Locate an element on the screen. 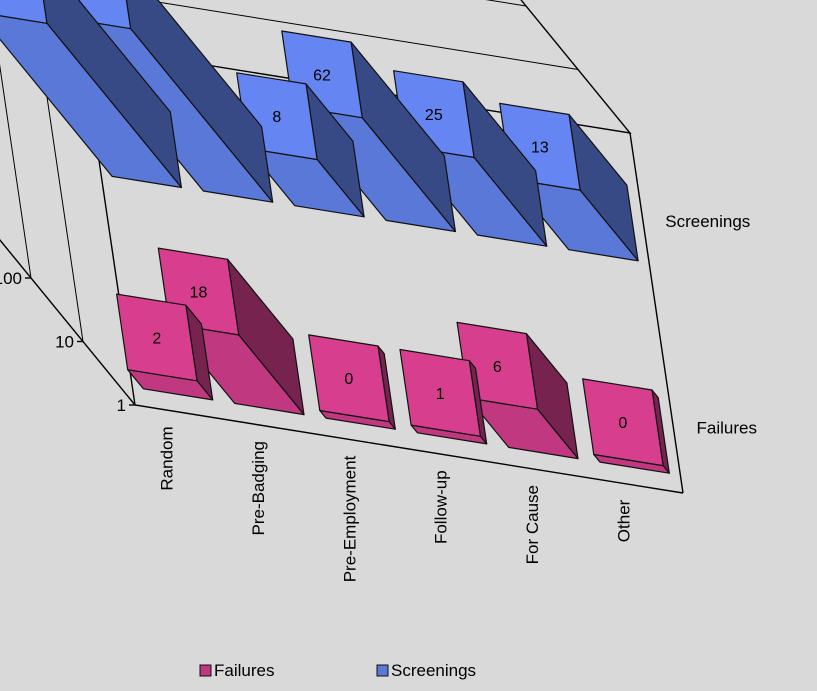  data-label: 8 is located at coordinates (276, 117).